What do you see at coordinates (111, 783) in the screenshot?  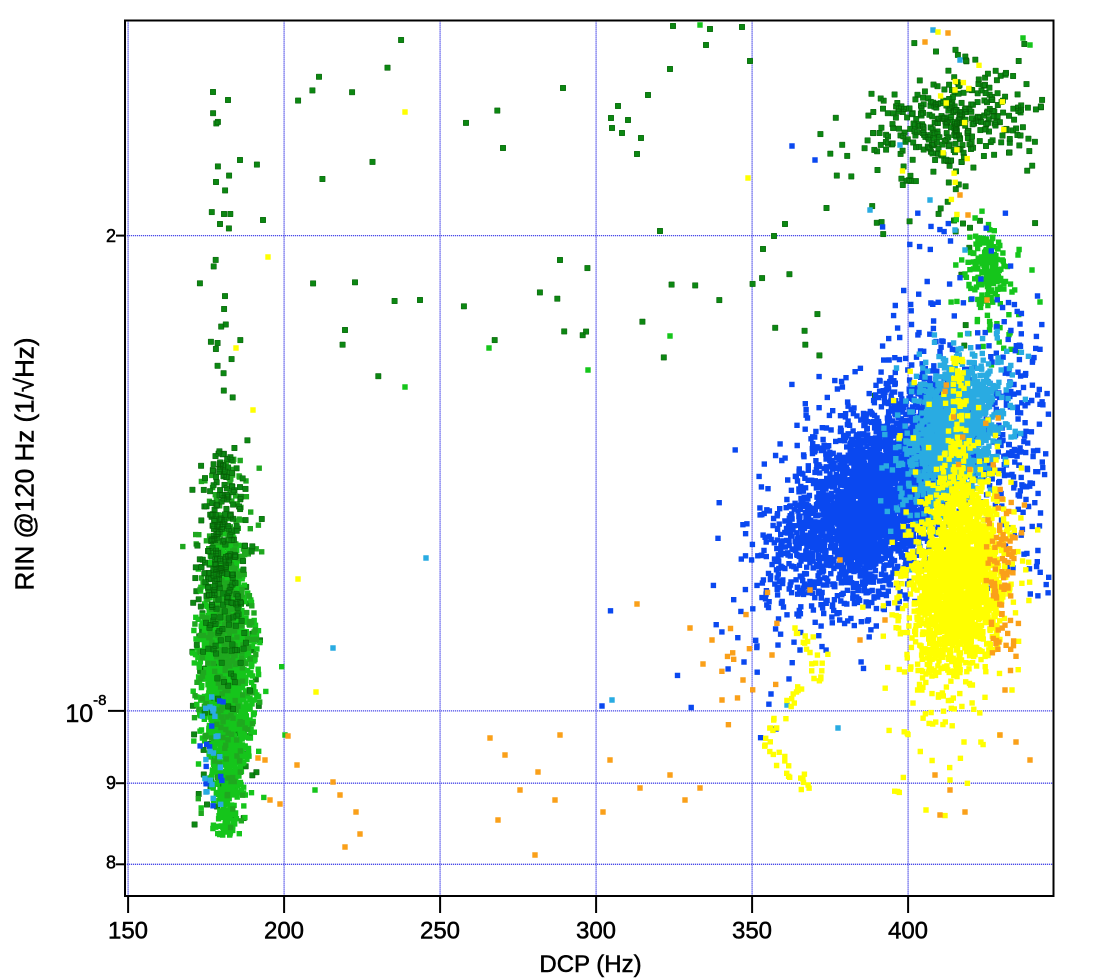 I see `svg-text: 9` at bounding box center [111, 783].